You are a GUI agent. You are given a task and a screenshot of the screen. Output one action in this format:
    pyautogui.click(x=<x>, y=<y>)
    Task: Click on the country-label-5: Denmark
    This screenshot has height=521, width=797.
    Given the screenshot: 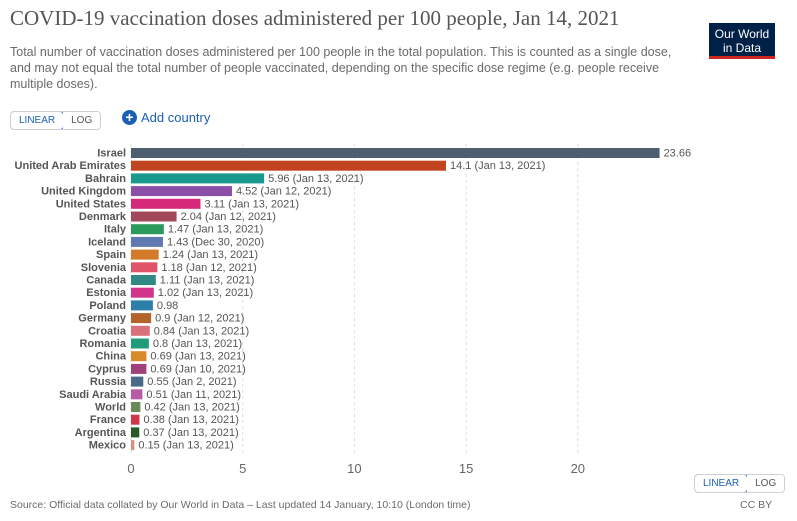 What is the action you would take?
    pyautogui.click(x=103, y=217)
    